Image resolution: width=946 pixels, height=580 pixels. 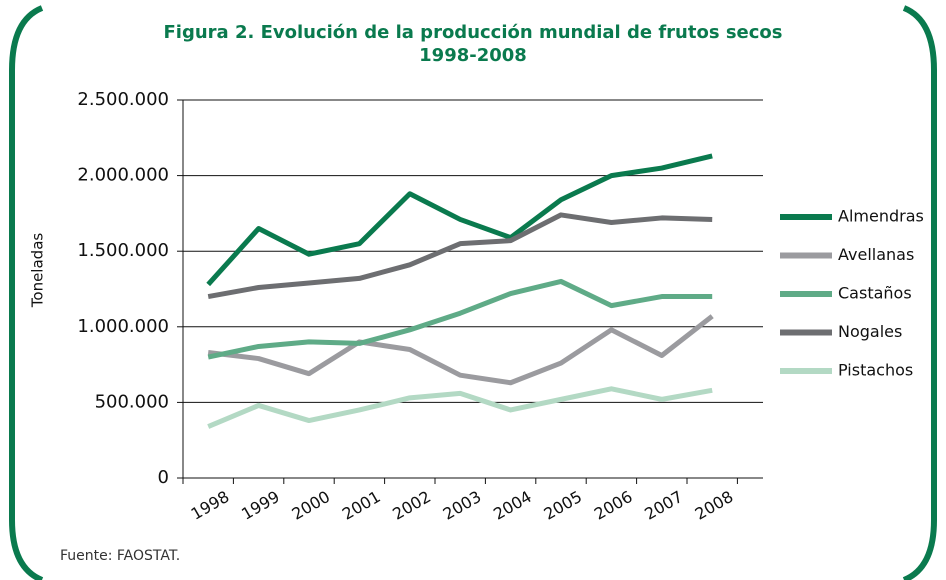 I want to click on legend-label: Nogales, so click(x=870, y=331).